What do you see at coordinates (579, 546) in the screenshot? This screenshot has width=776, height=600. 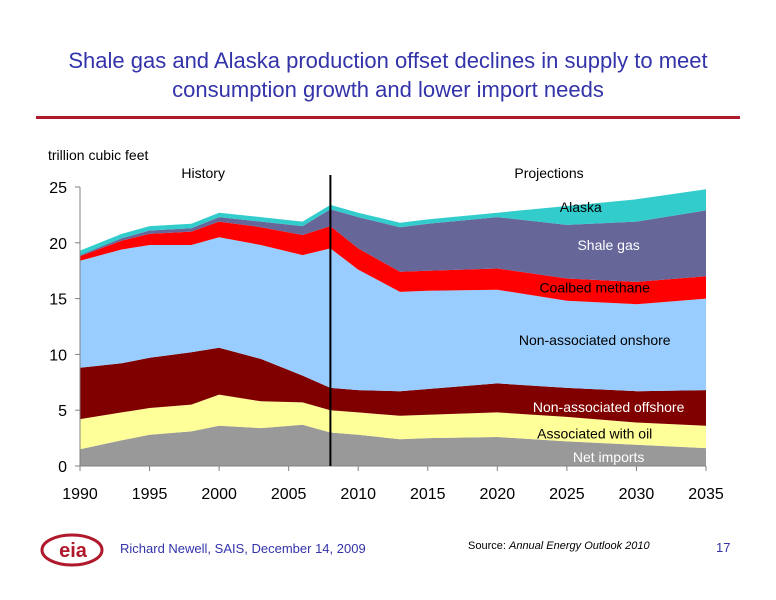 I see `footer-source-title: Annual Energy Outlook 2010` at bounding box center [579, 546].